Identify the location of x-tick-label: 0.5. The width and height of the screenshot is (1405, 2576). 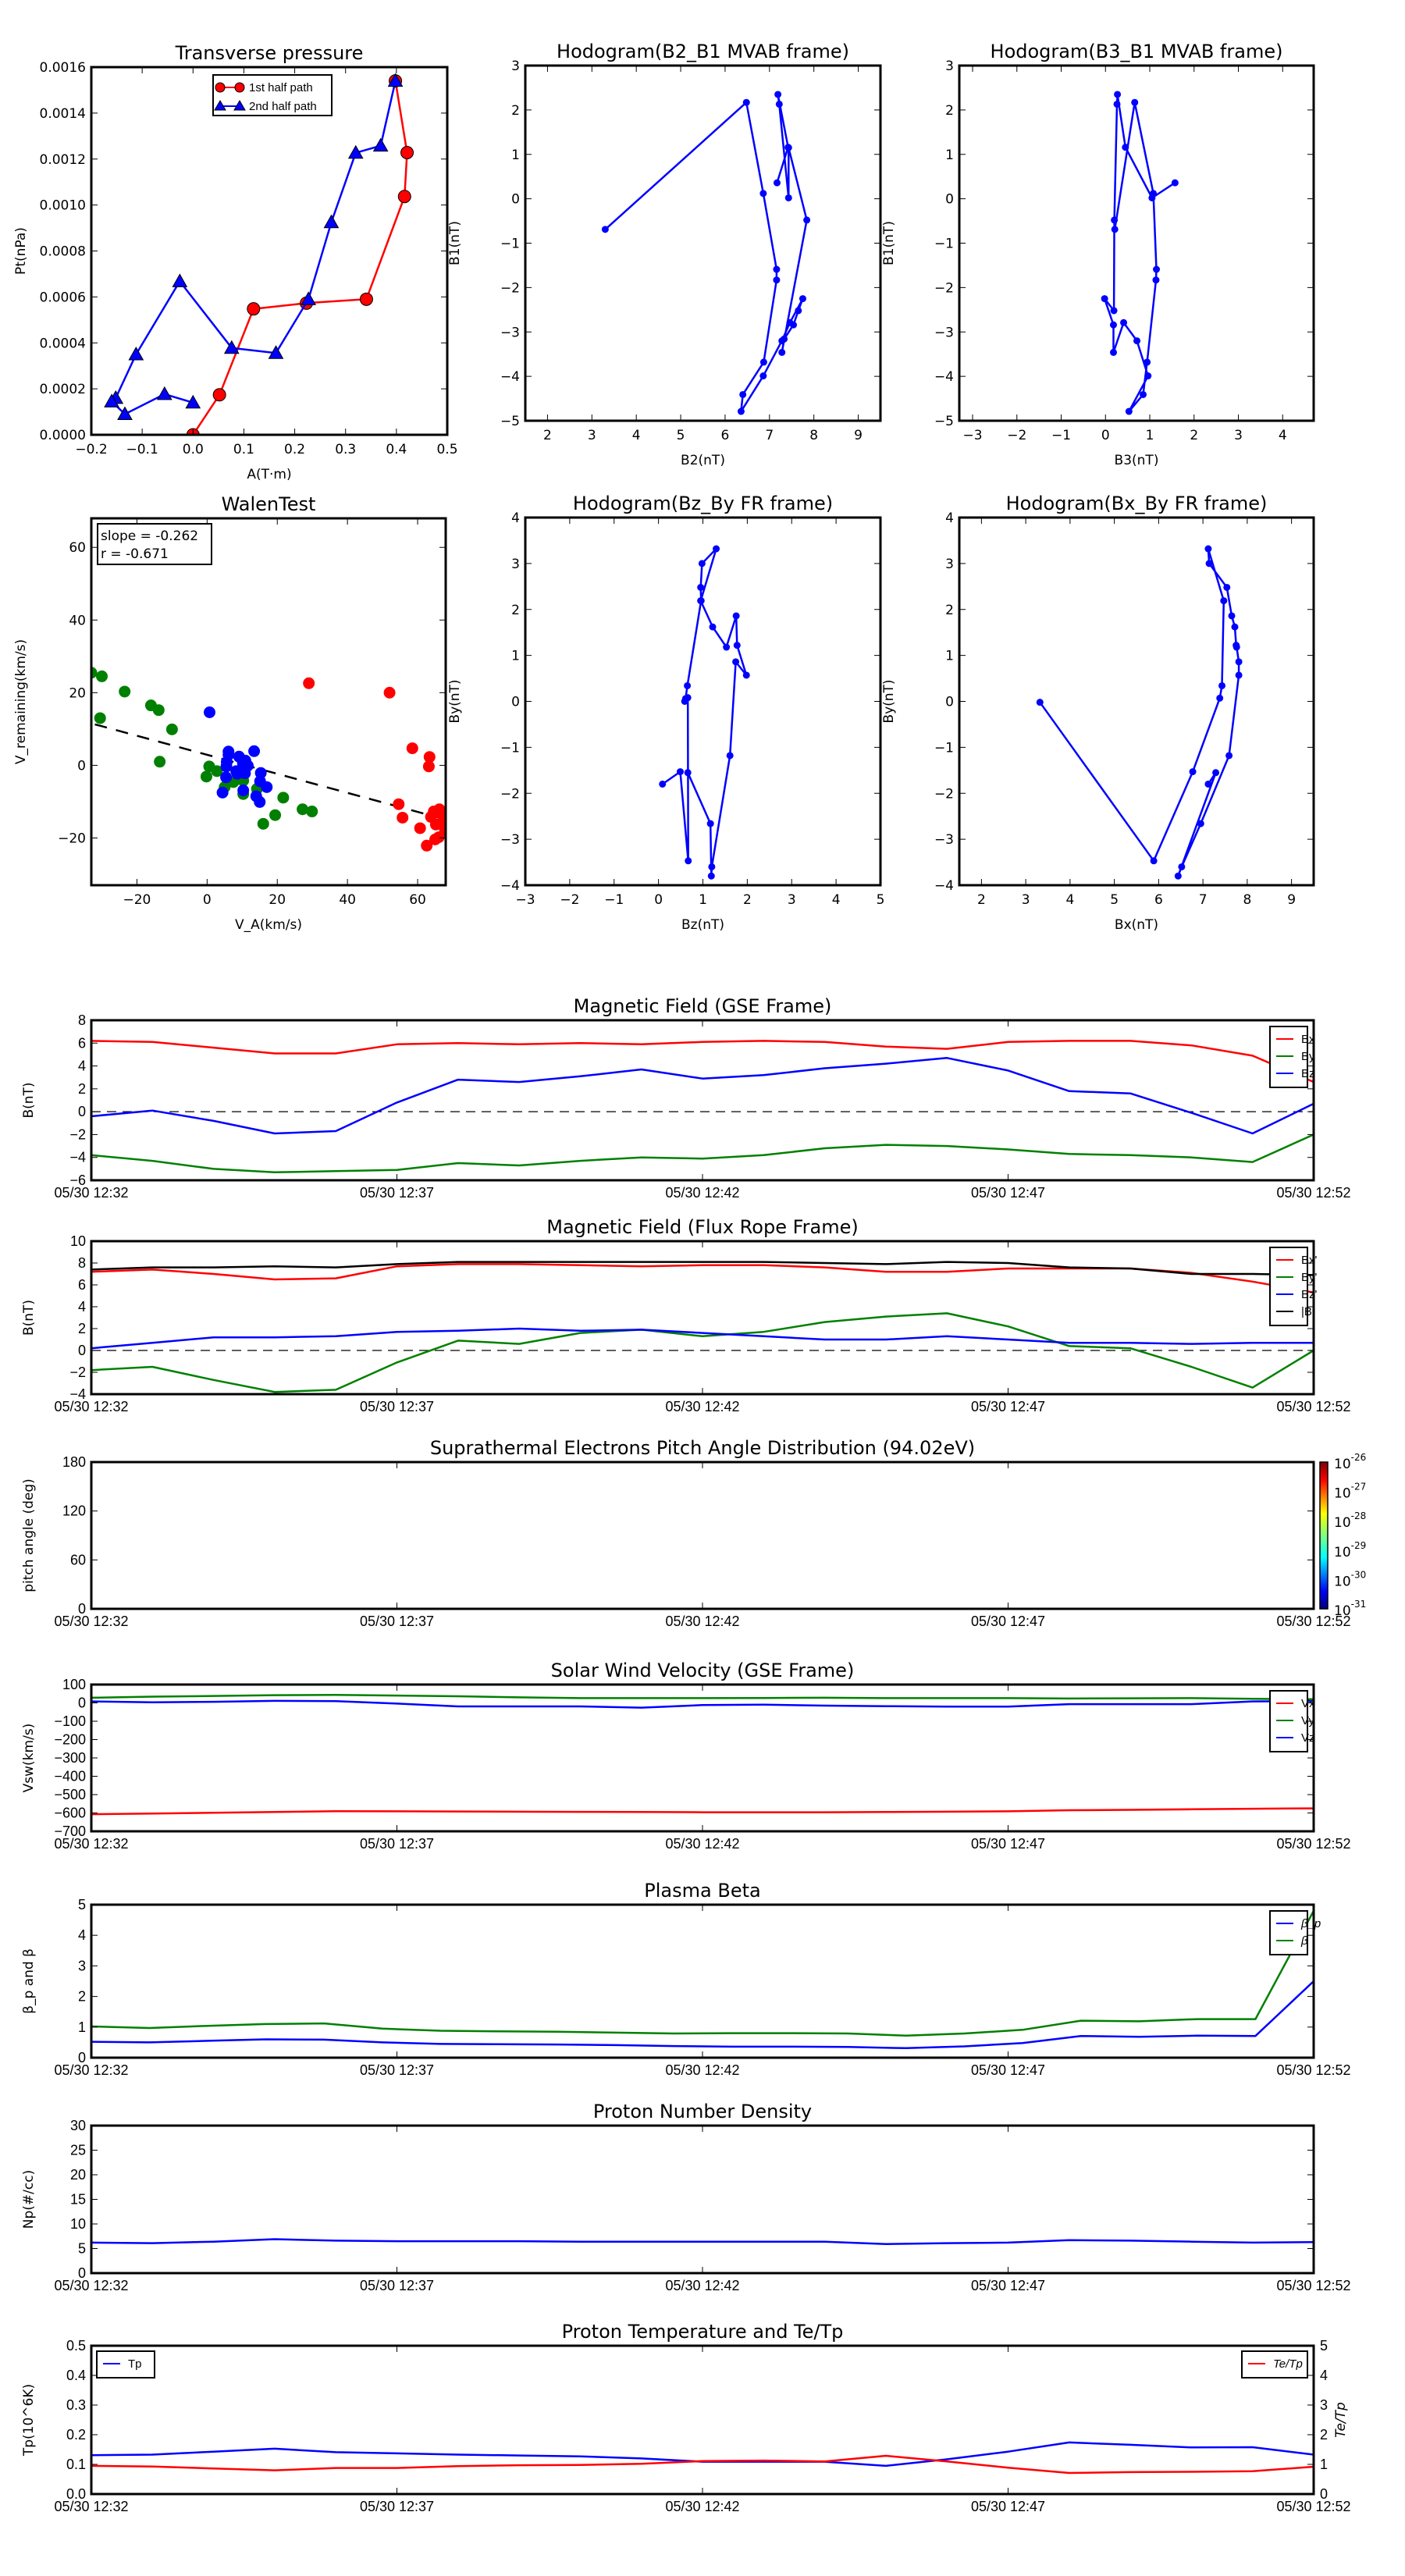
(446, 449).